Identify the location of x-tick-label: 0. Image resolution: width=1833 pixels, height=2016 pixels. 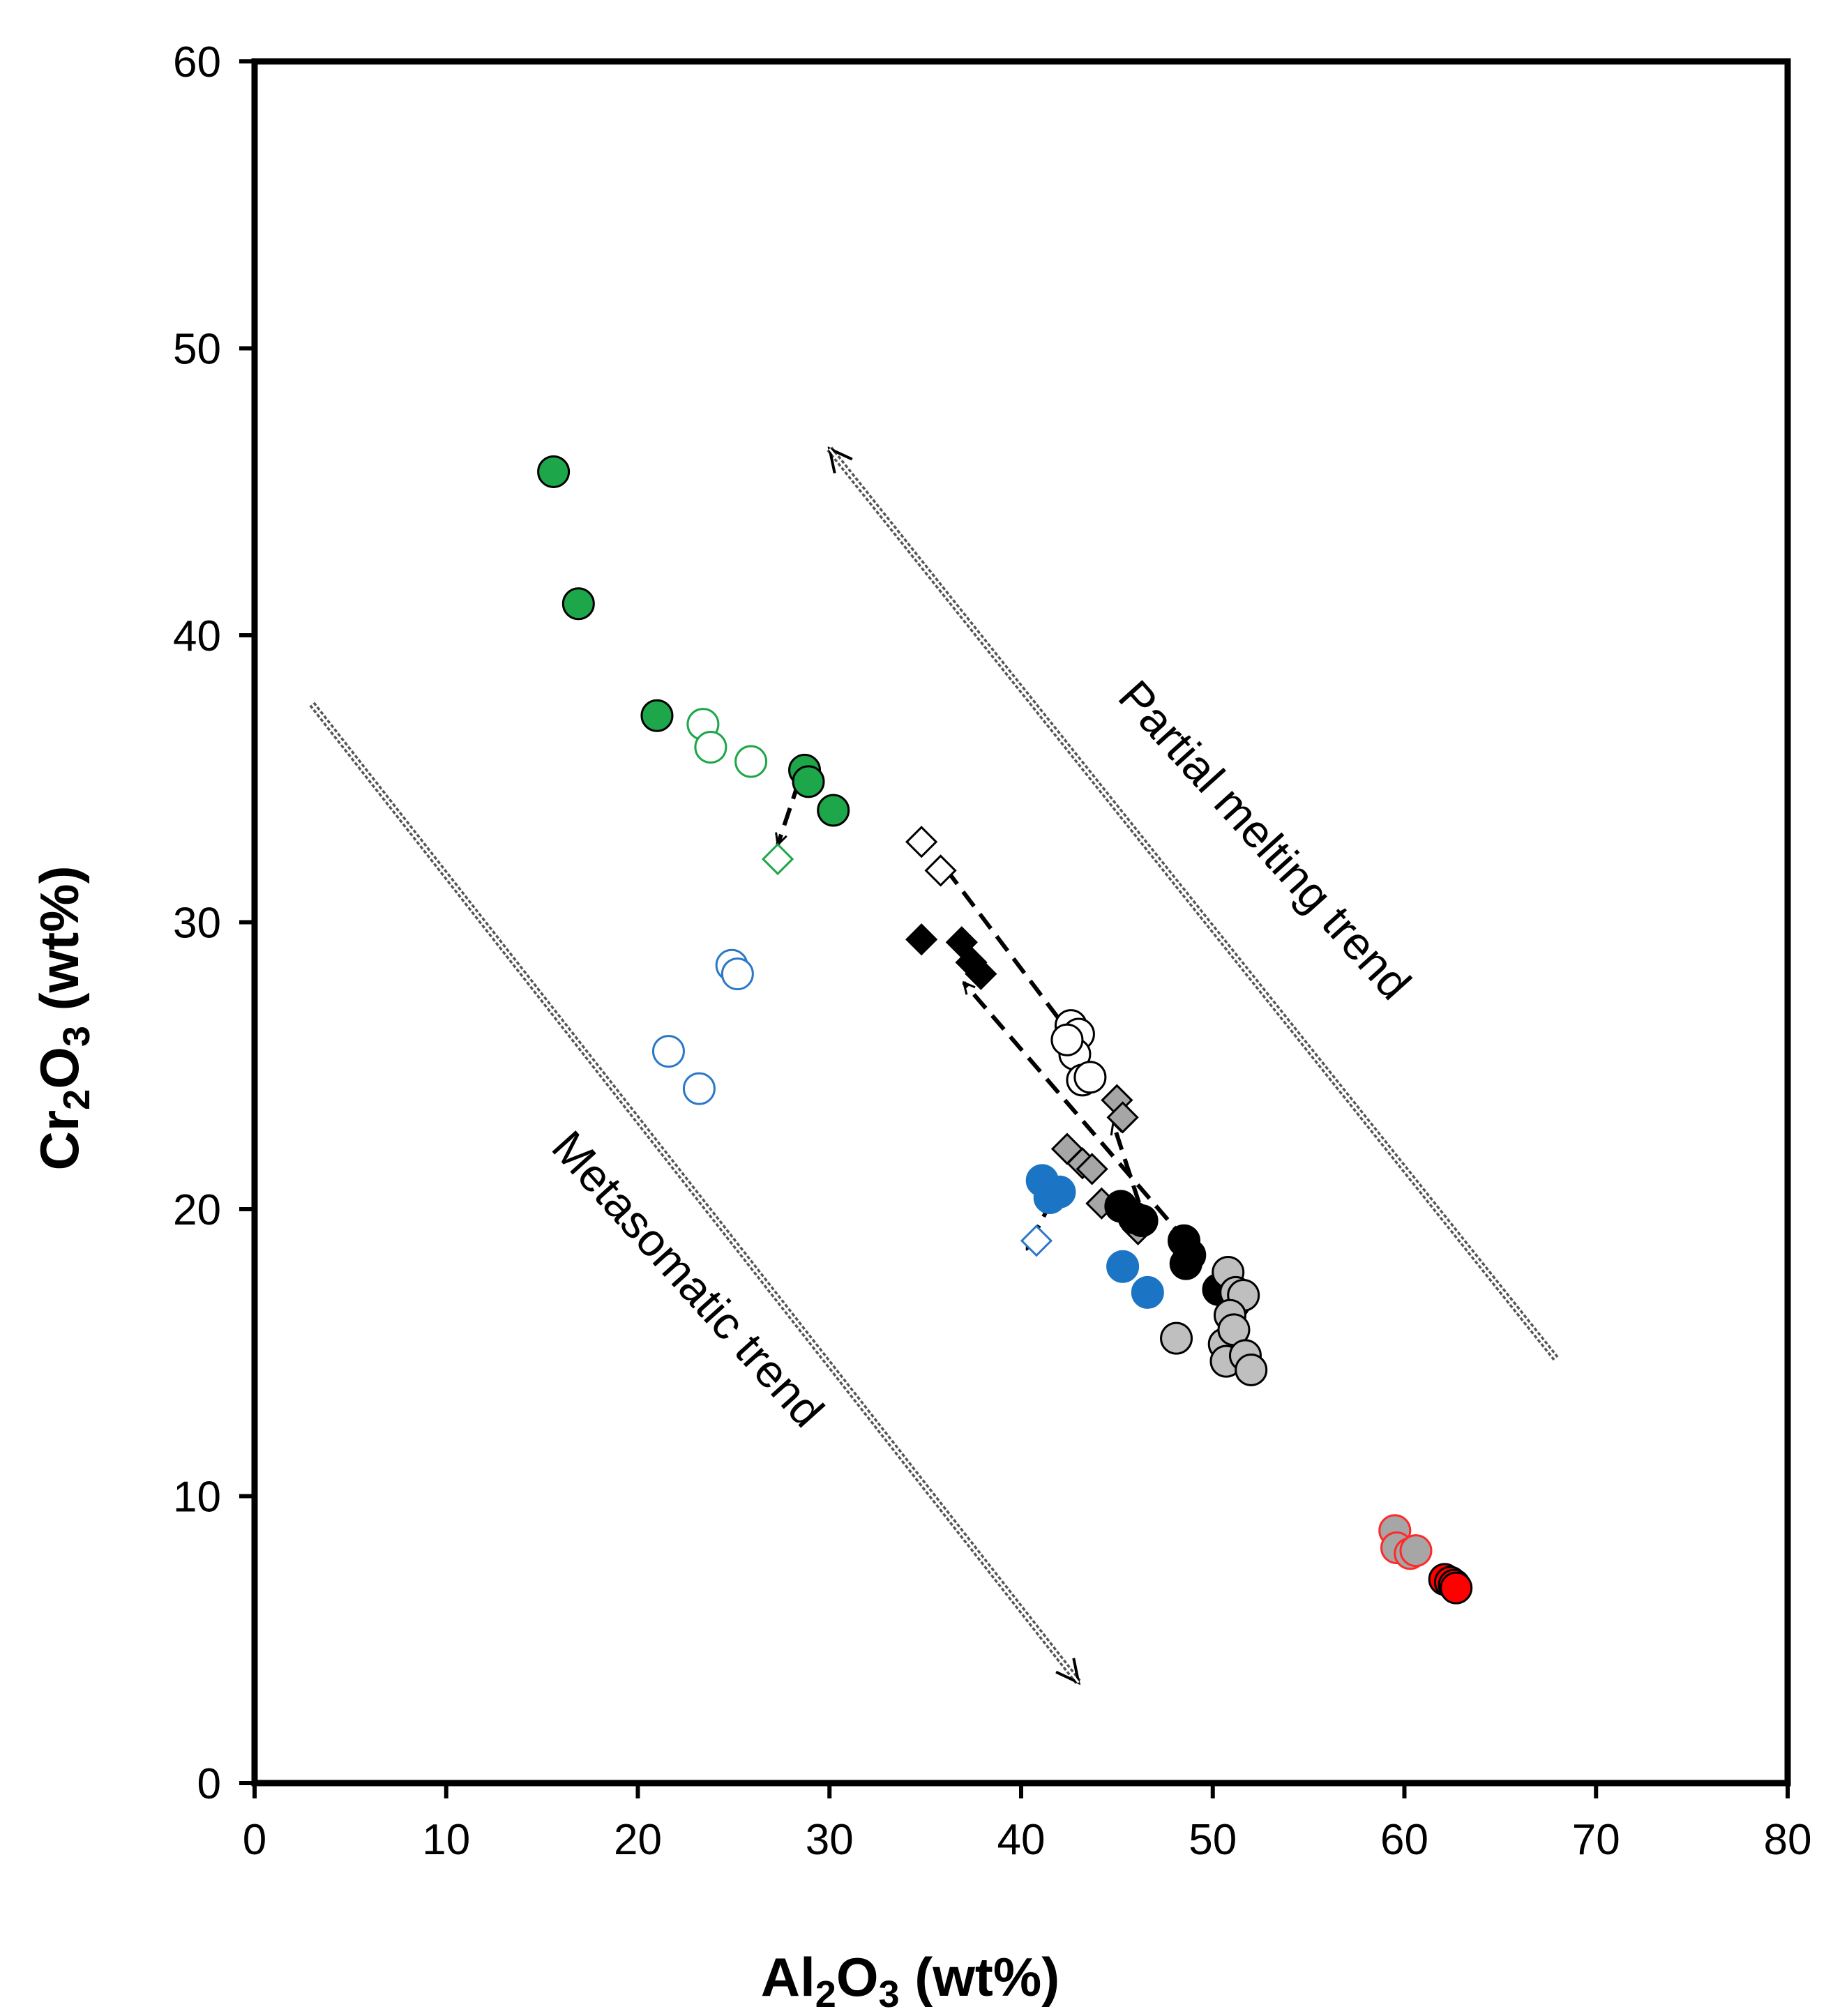
(254, 1840).